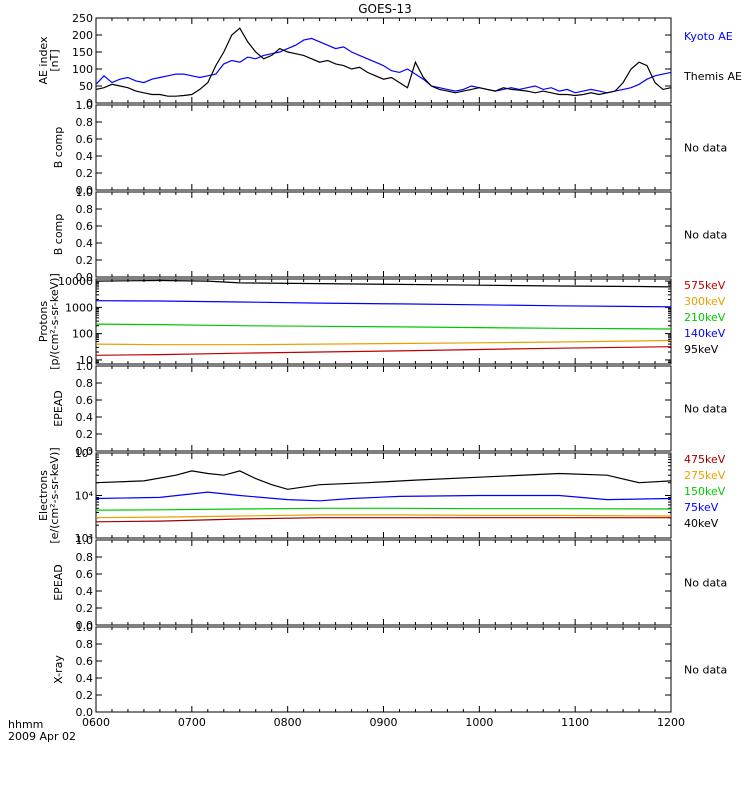  Describe the element at coordinates (384, 722) in the screenshot. I see `x-tick-label: 0900` at that location.